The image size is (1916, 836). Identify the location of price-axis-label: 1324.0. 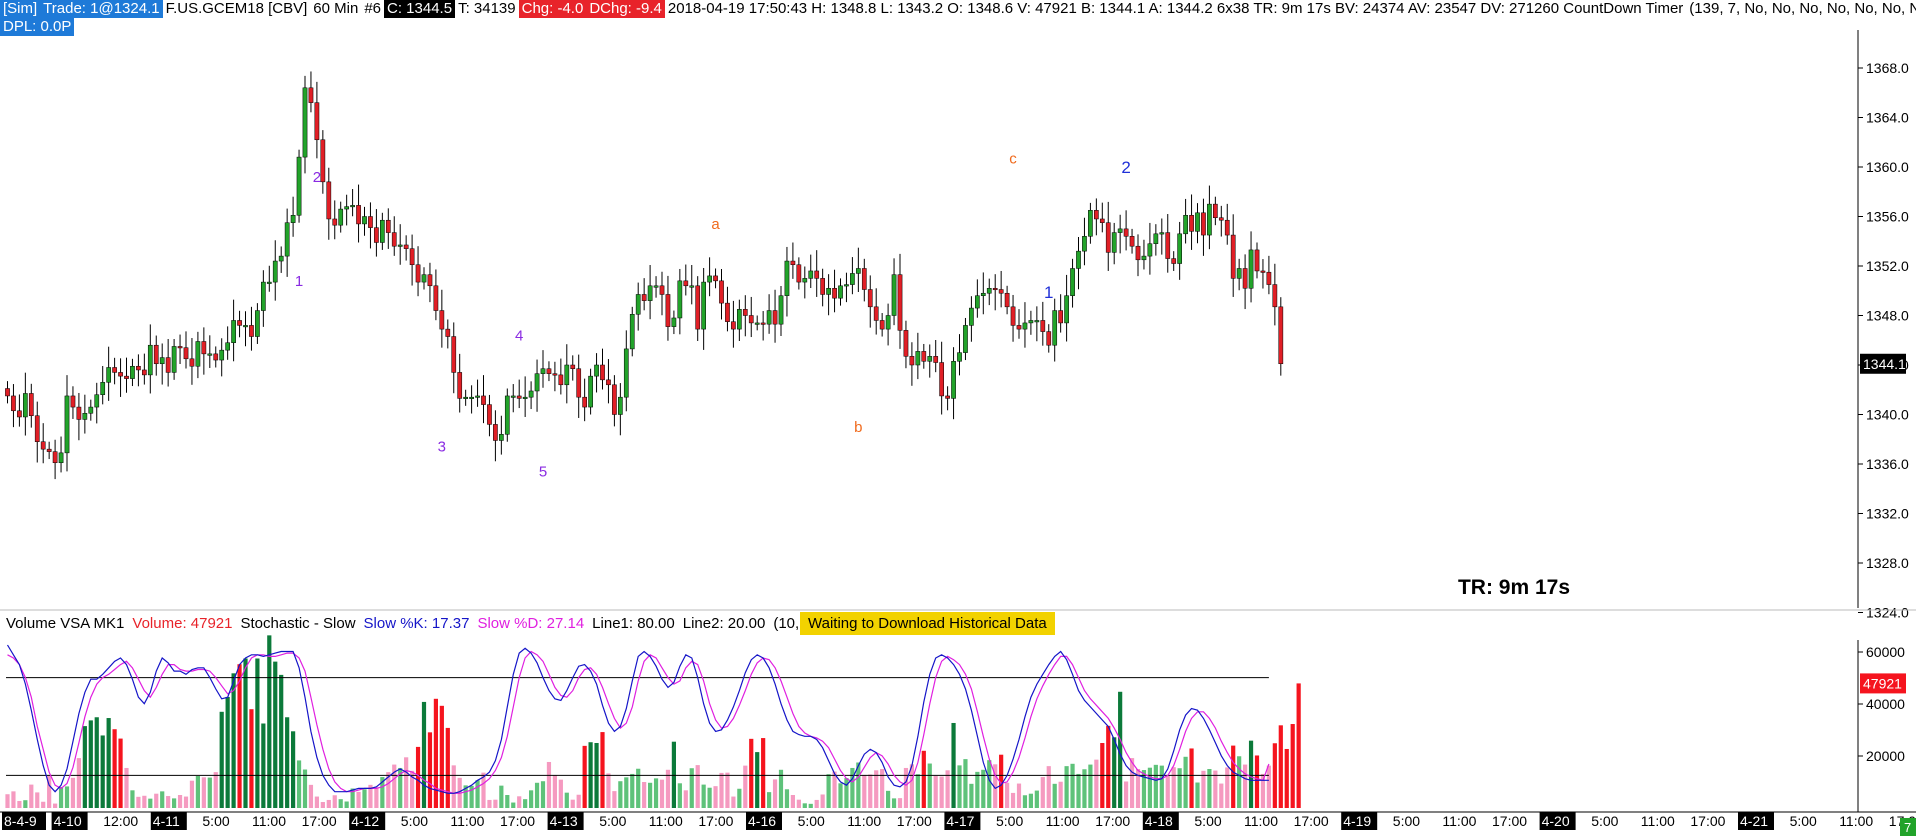
(1887, 613).